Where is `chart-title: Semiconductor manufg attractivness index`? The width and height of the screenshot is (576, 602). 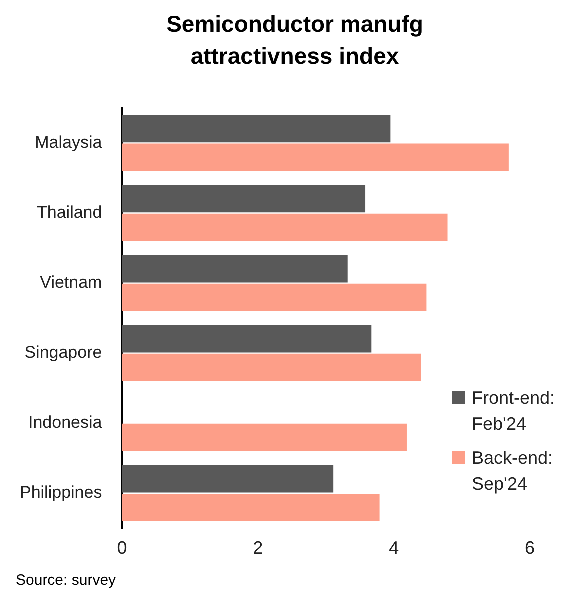
chart-title: Semiconductor manufg attractivness index is located at coordinates (295, 40).